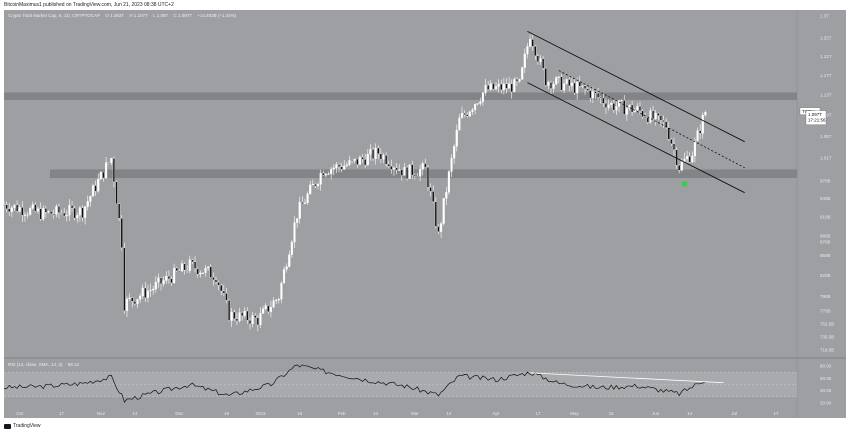 The height and width of the screenshot is (434, 850). What do you see at coordinates (825, 198) in the screenshot?
I see `price-tick-label: 940B` at bounding box center [825, 198].